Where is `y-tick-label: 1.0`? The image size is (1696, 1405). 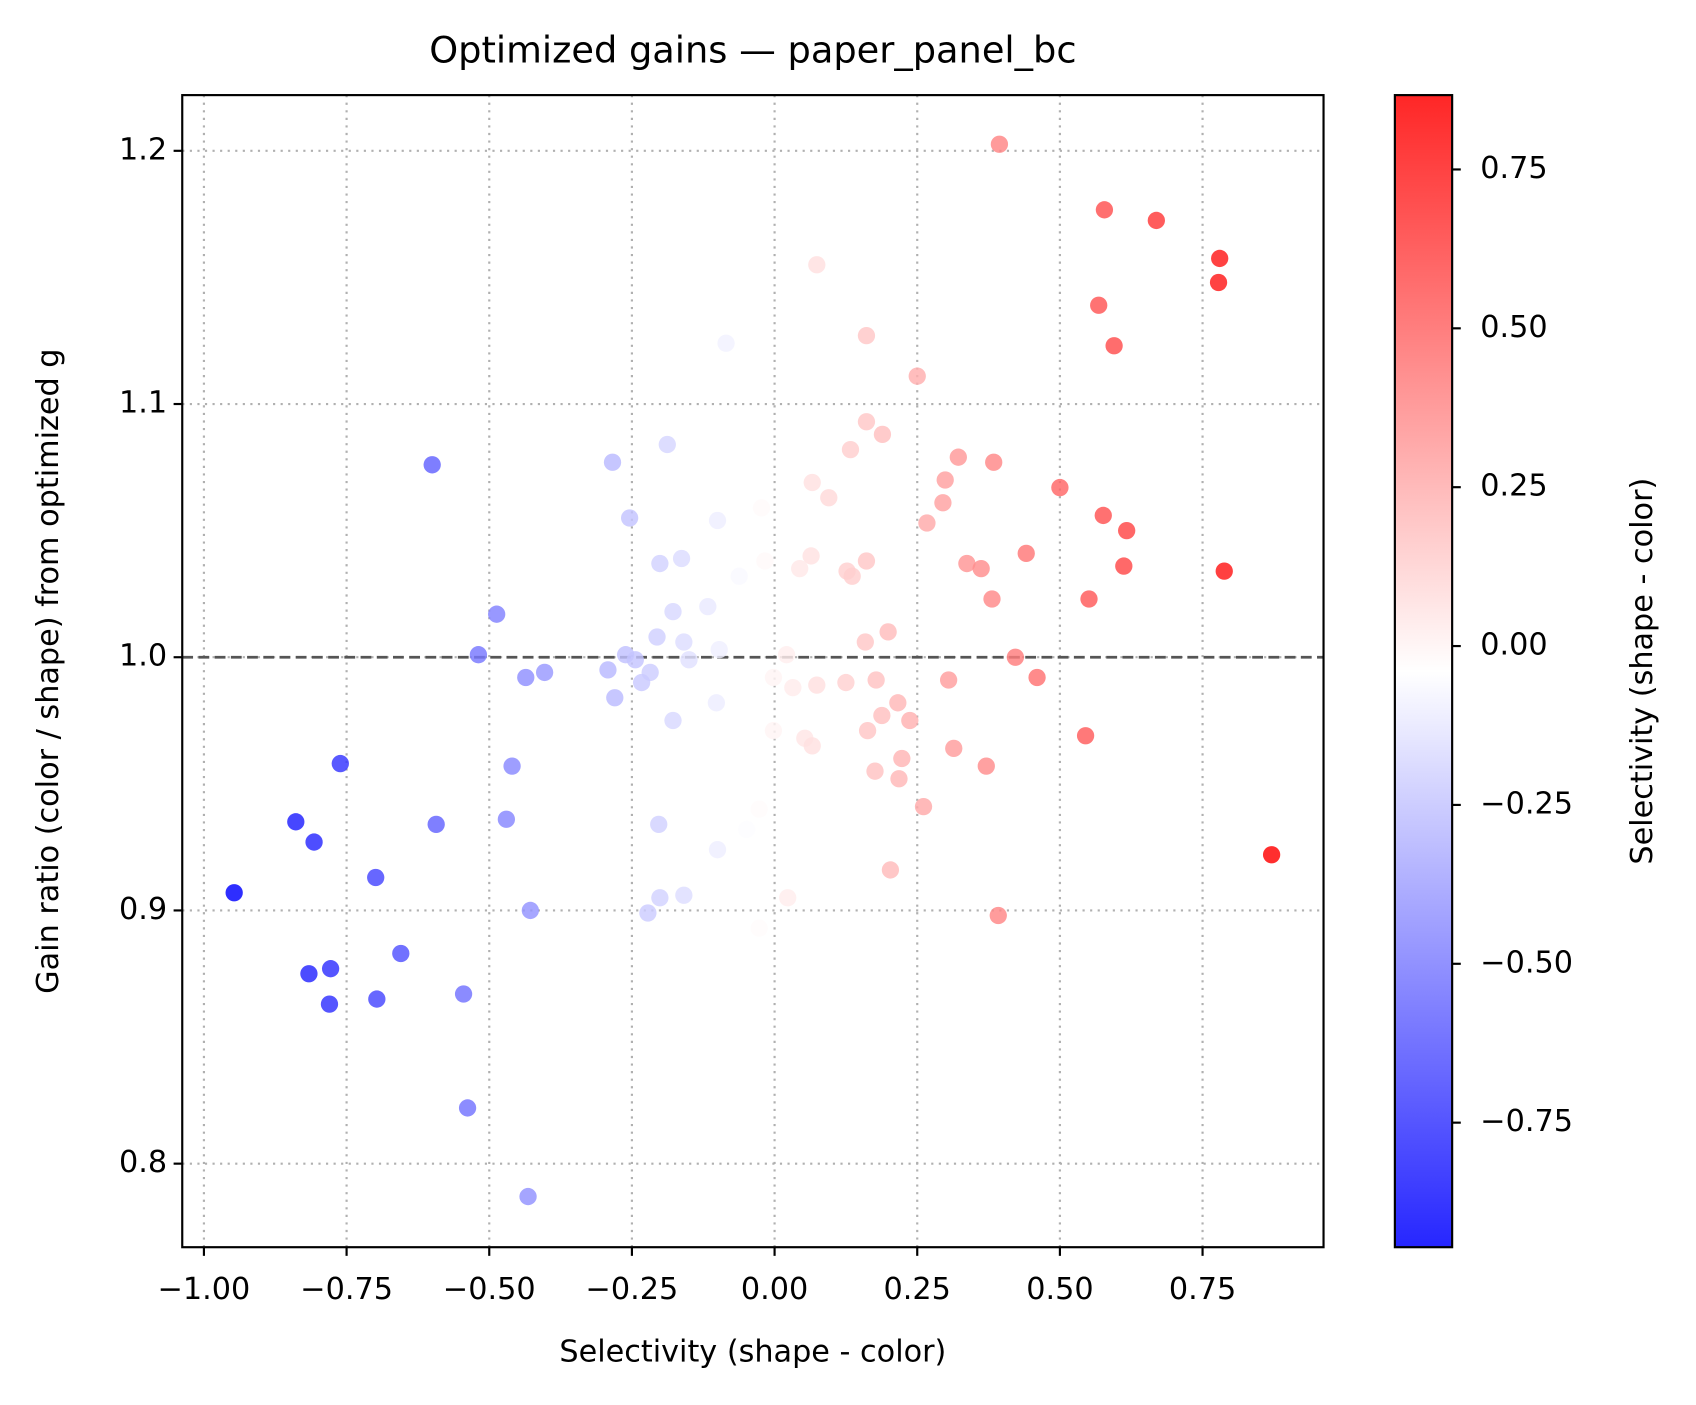
y-tick-label: 1.0 is located at coordinates (143, 656).